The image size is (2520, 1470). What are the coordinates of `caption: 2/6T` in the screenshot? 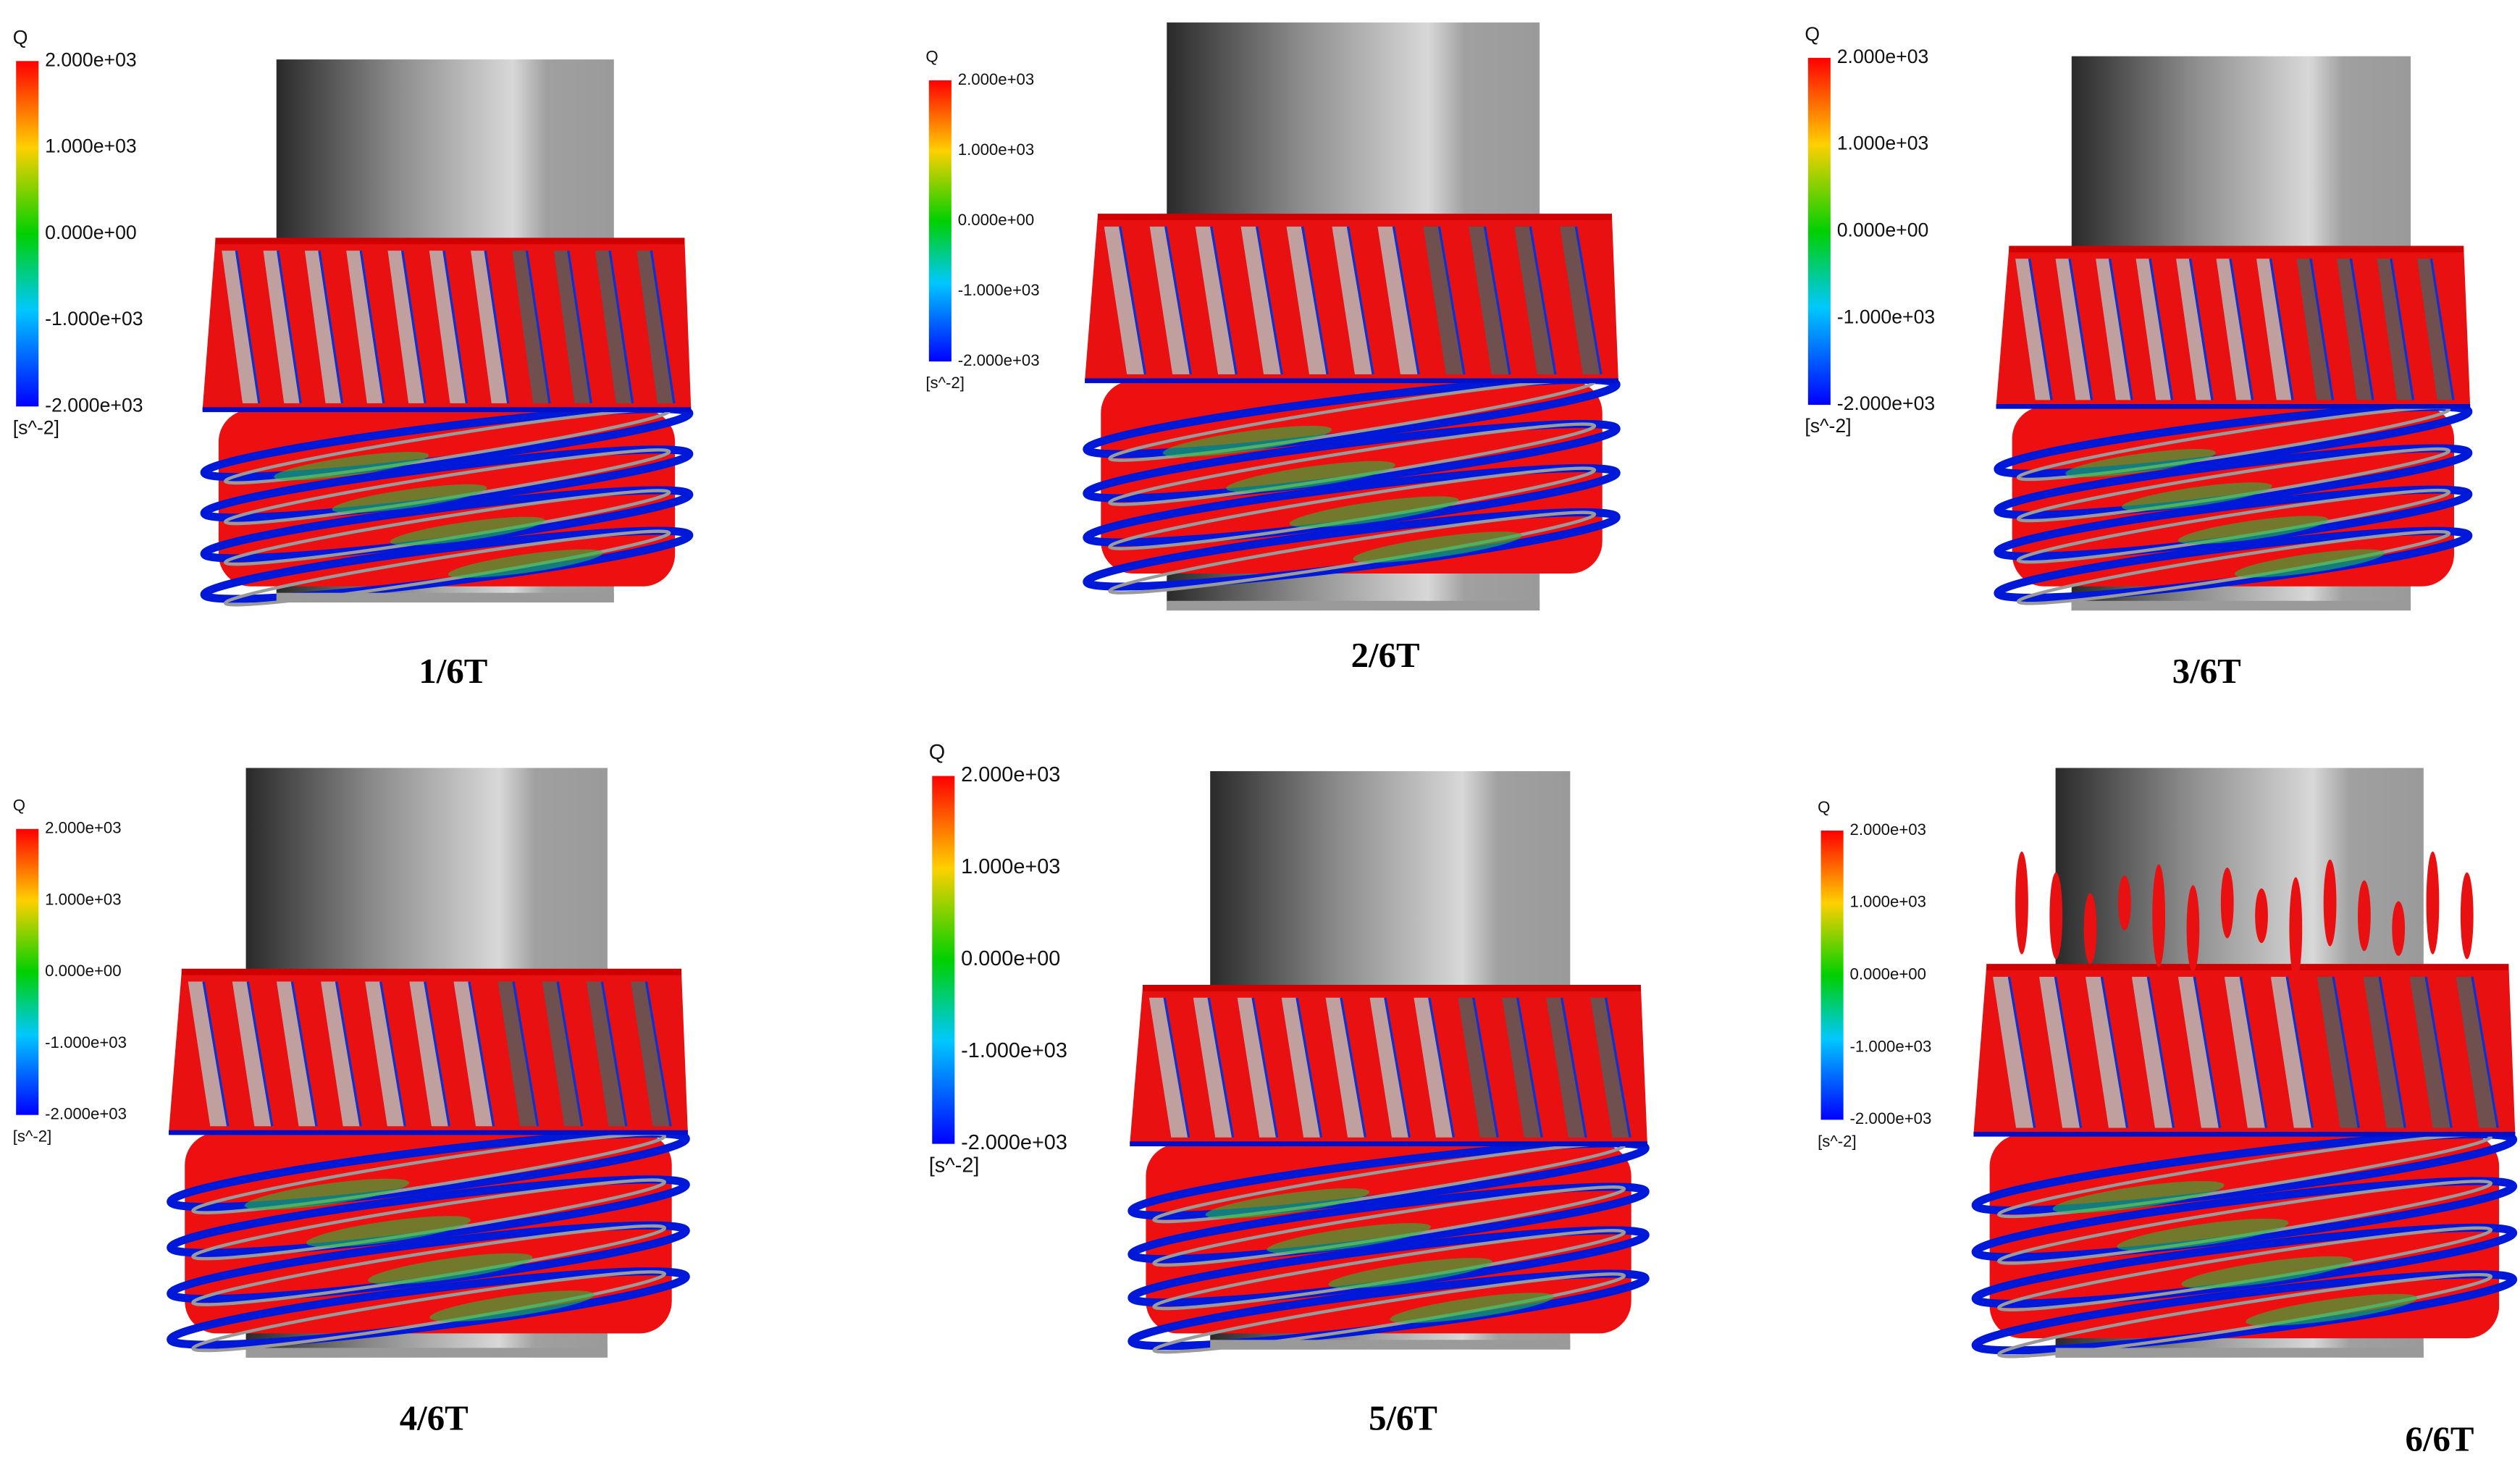 It's located at (1385, 655).